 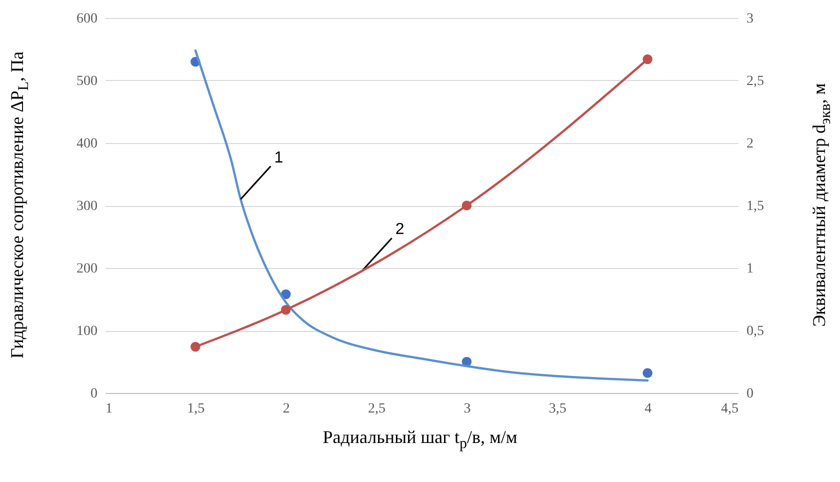 What do you see at coordinates (87, 144) in the screenshot?
I see `y-tick-label: 400` at bounding box center [87, 144].